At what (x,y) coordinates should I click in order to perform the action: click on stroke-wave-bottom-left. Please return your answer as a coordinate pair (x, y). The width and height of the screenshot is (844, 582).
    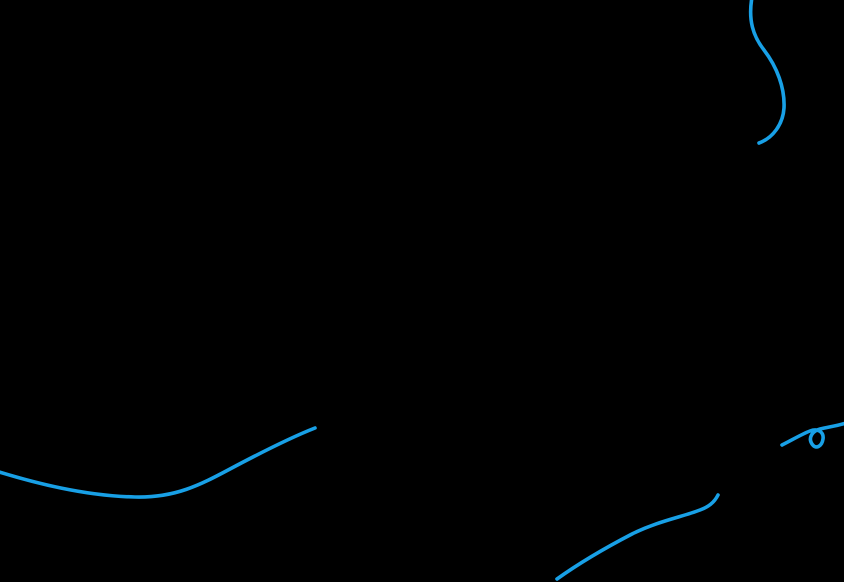
    Looking at the image, I should click on (158, 462).